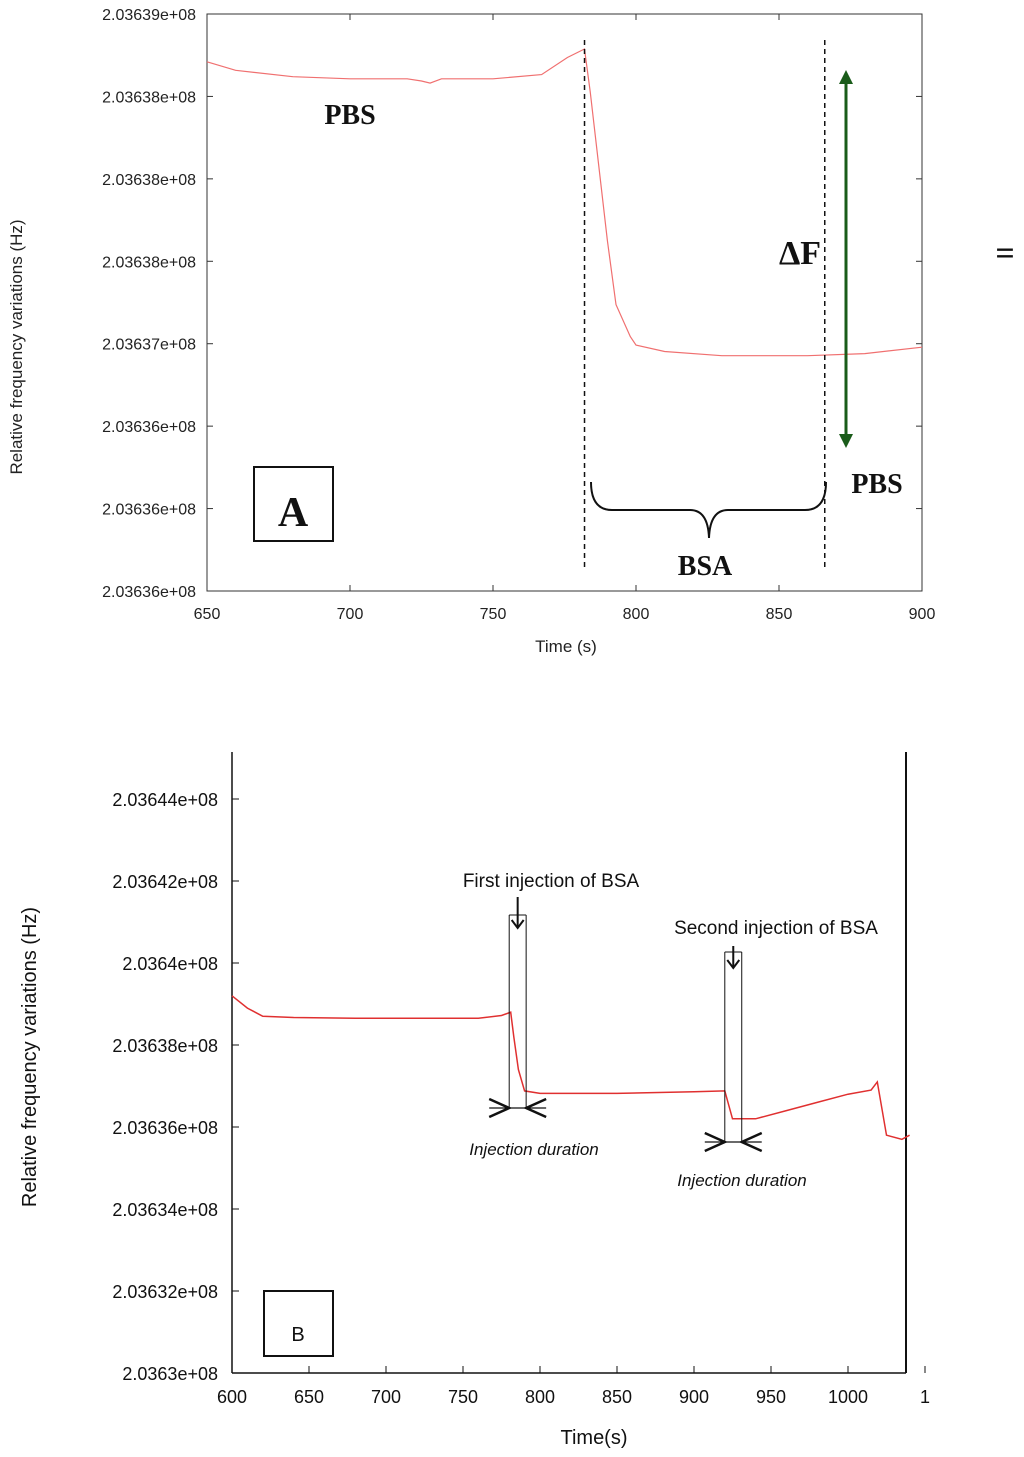  I want to click on delta-f-arrow, so click(846, 259).